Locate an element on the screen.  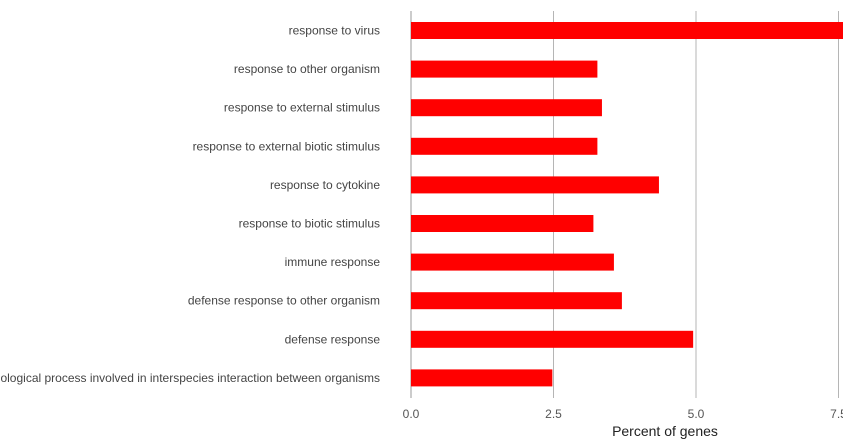
category-label: defense response is located at coordinates (333, 339).